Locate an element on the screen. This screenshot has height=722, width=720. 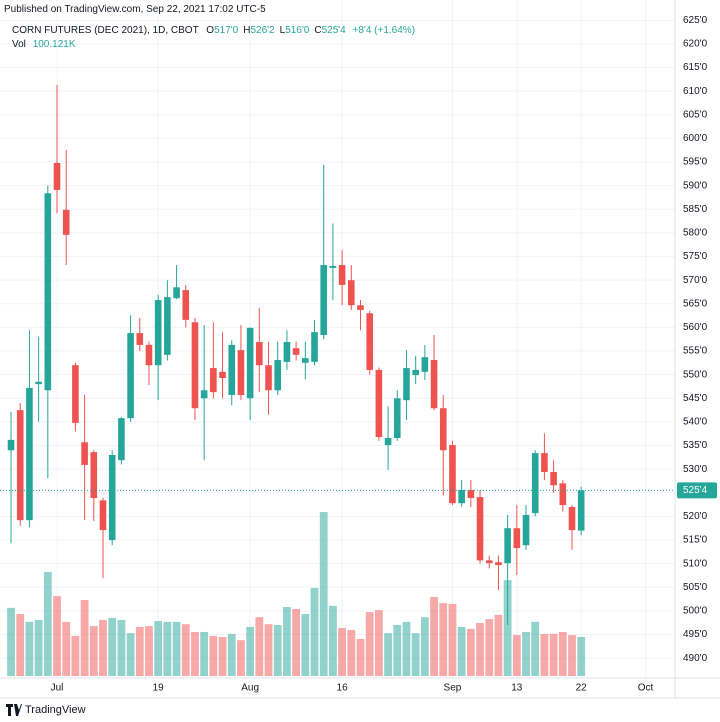
y-tick-label: 490'0 is located at coordinates (695, 658).